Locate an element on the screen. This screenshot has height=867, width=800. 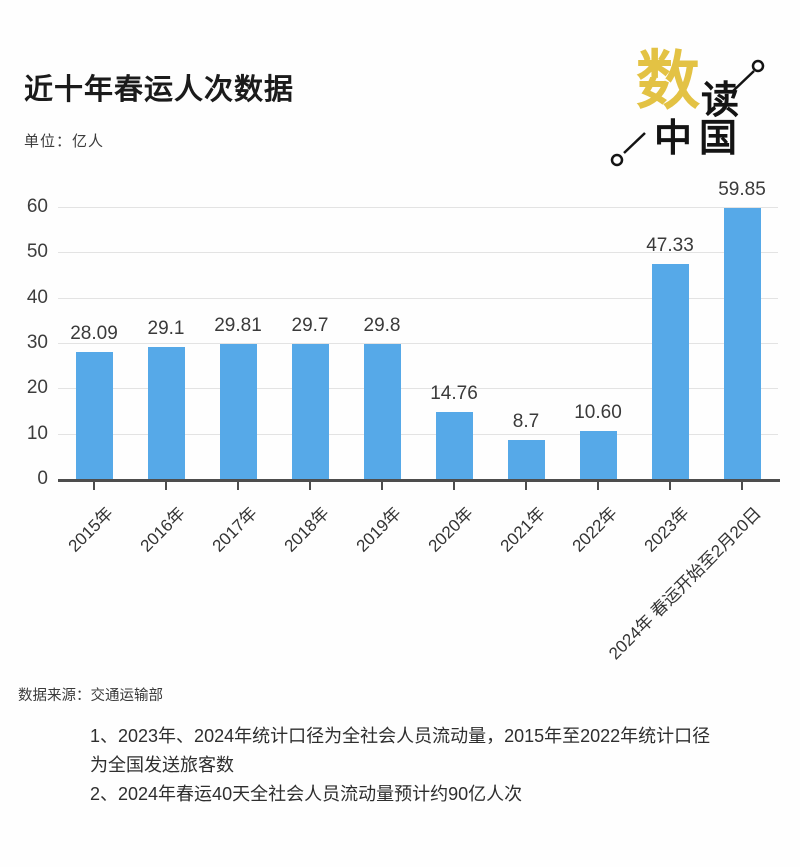
x-axis-label: 2015年 is located at coordinates (90, 529).